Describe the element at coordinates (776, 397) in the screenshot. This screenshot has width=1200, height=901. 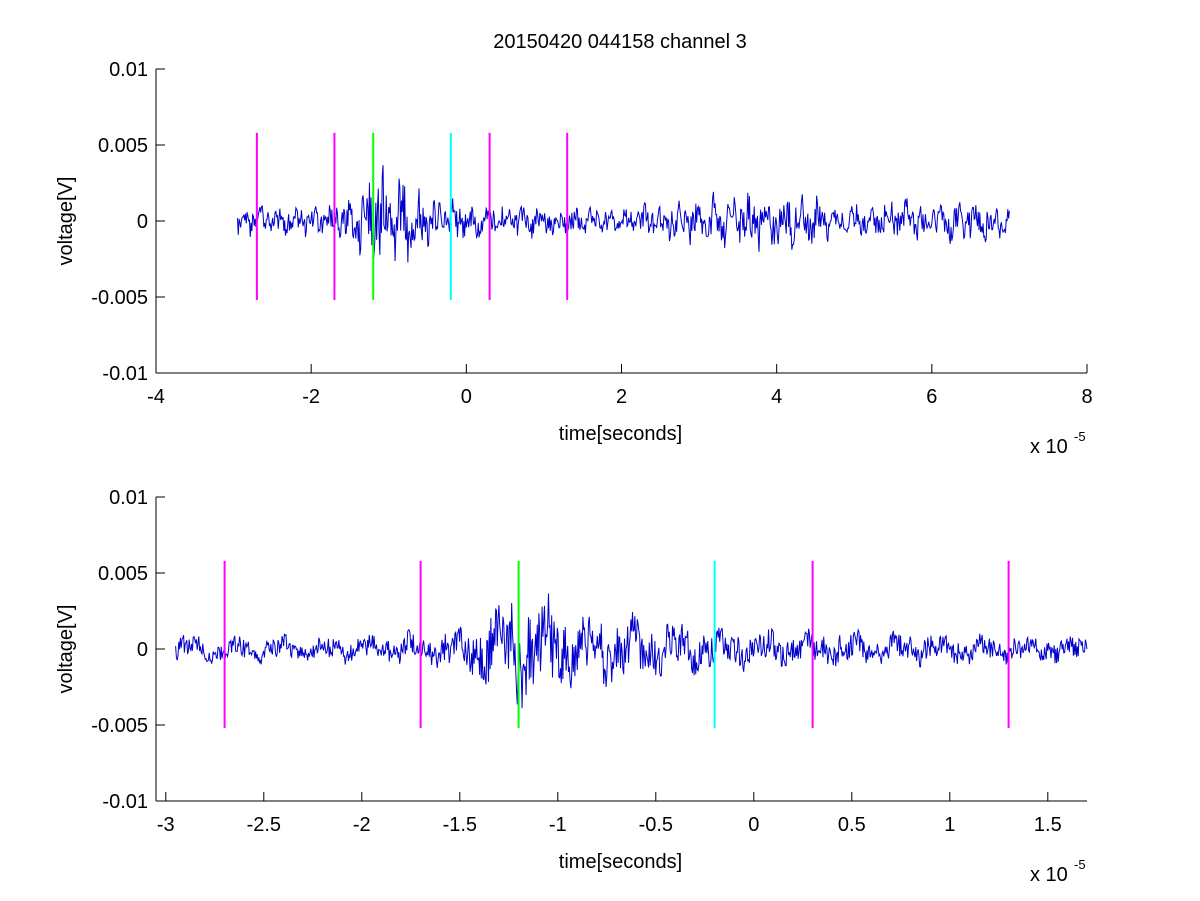
I see `x-tick-label: 4` at that location.